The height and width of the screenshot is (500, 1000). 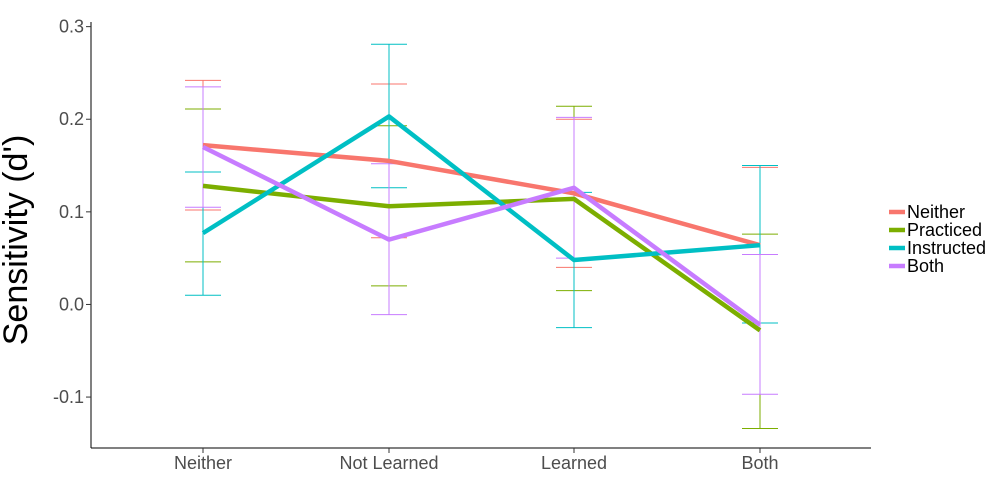 I want to click on legend-item: Both, so click(x=916, y=266).